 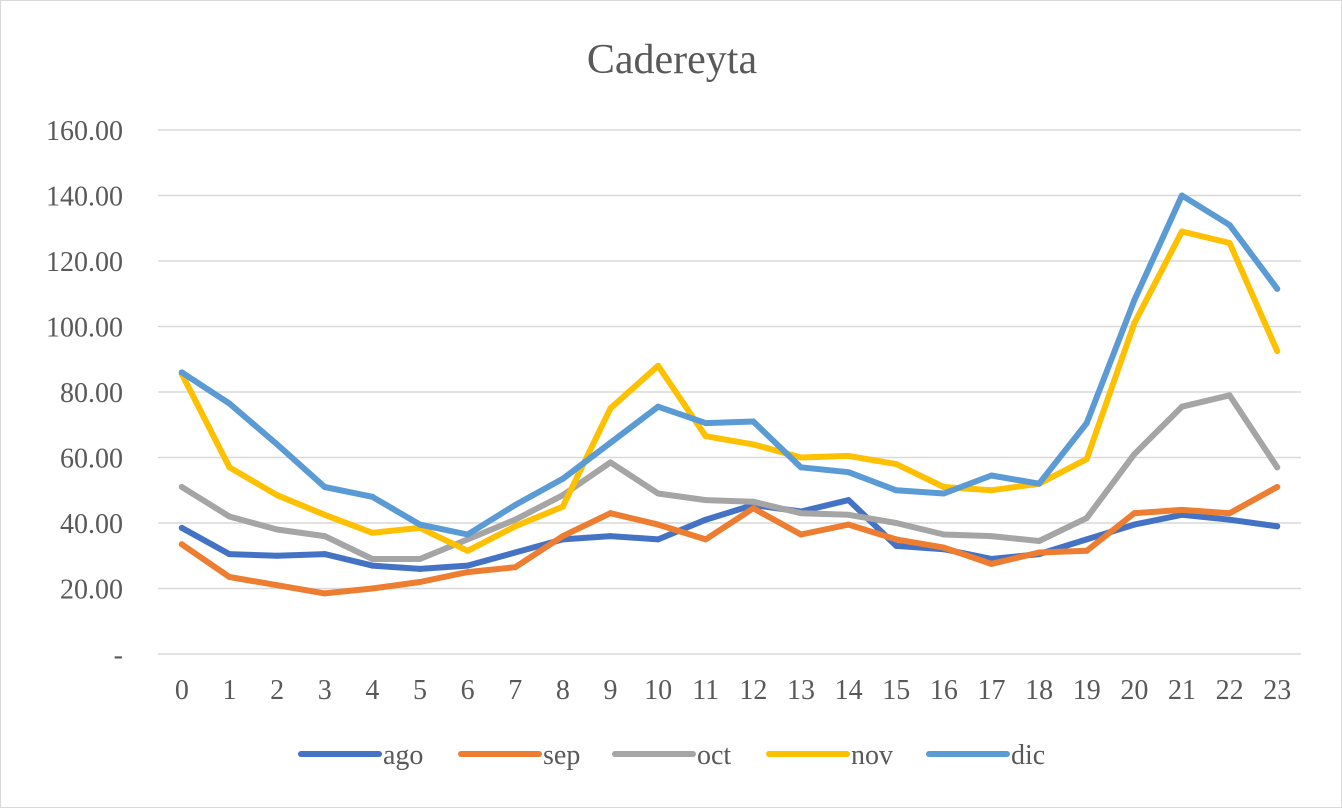 I want to click on legend-label-oct: oct, so click(x=714, y=755).